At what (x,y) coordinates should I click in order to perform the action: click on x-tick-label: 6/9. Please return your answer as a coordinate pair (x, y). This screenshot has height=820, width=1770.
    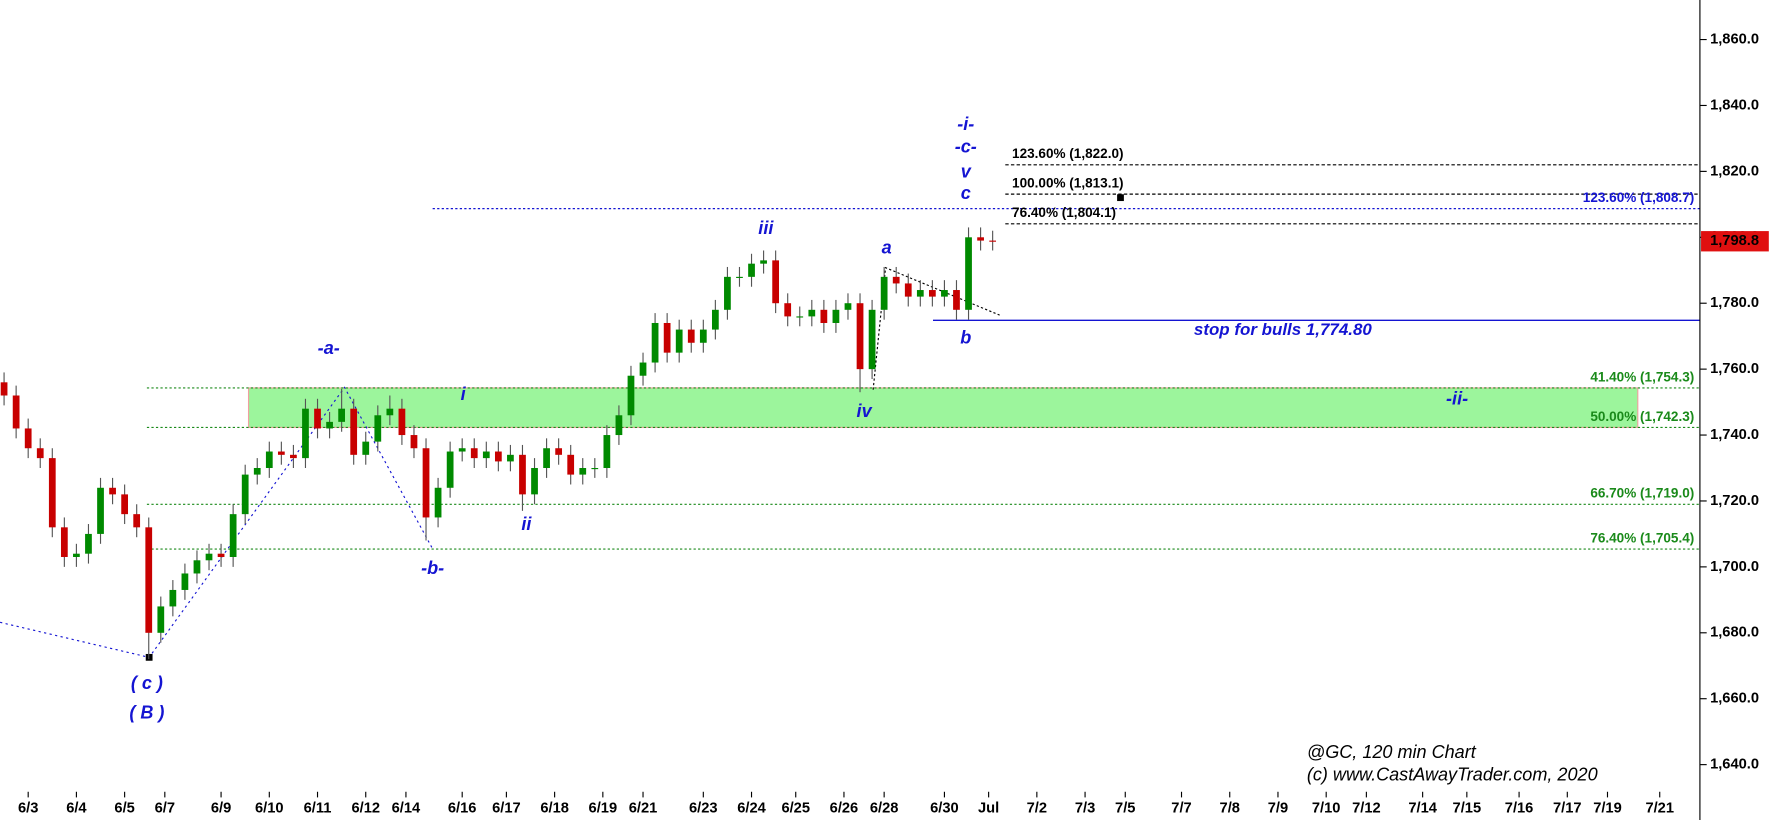
    Looking at the image, I should click on (221, 809).